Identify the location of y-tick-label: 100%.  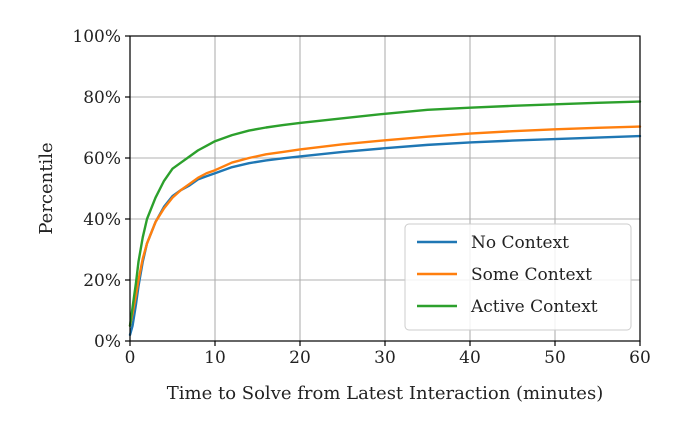
(96, 37).